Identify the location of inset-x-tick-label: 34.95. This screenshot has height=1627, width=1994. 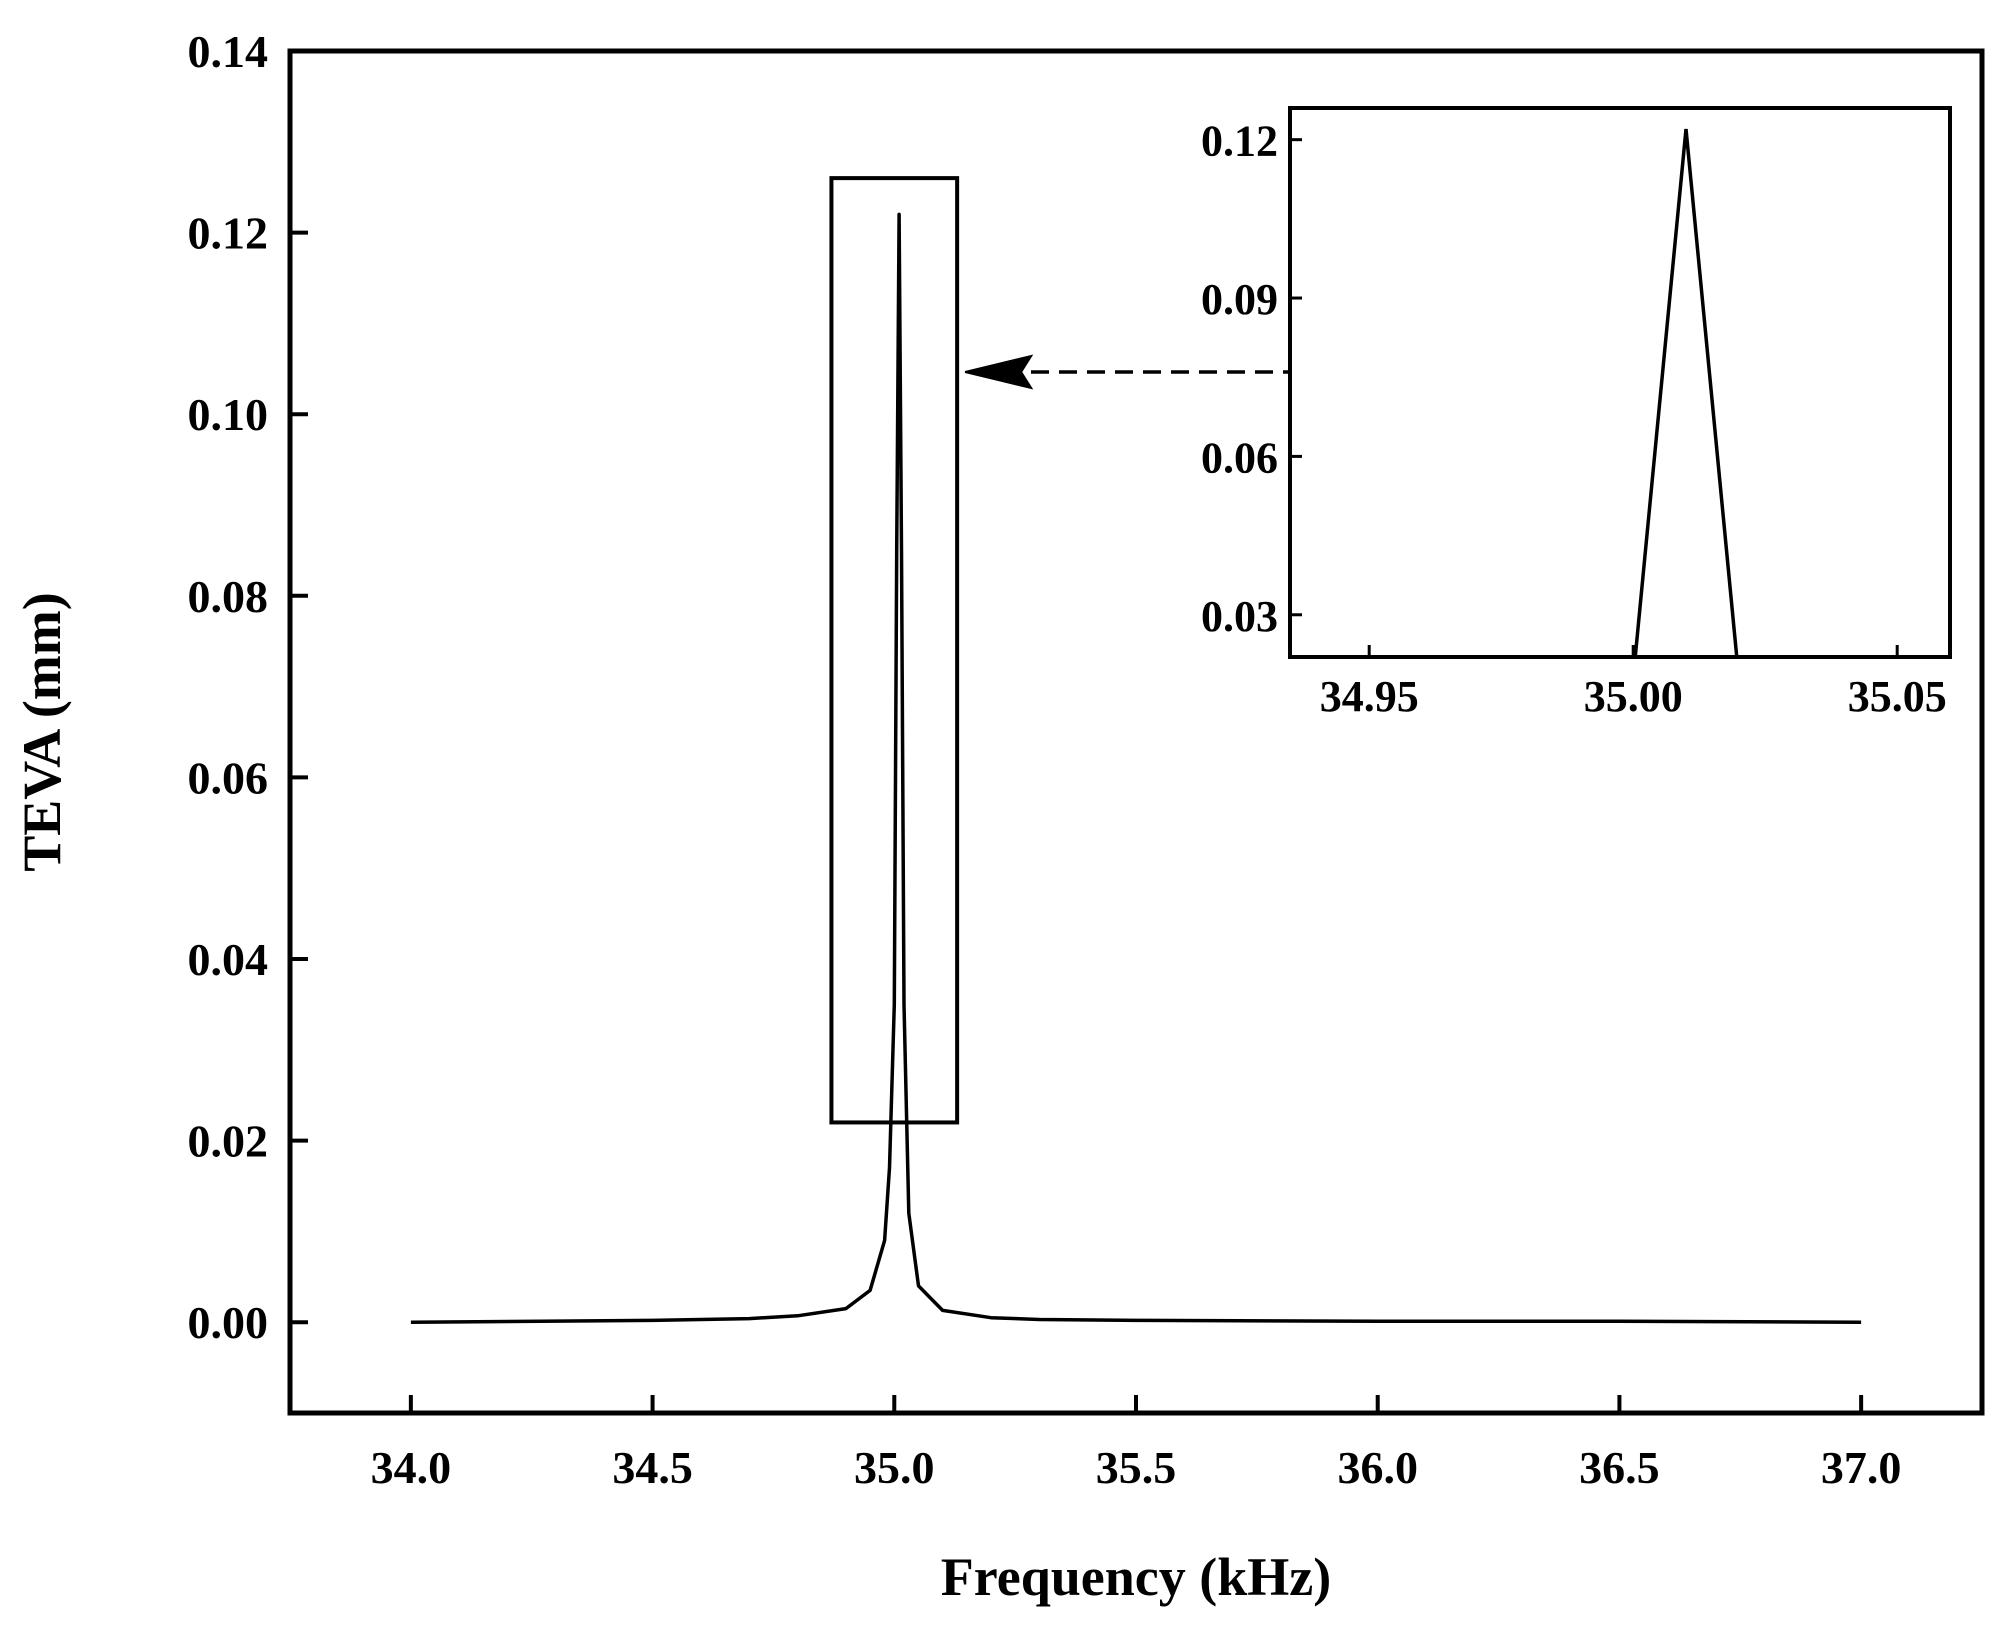
(1369, 696).